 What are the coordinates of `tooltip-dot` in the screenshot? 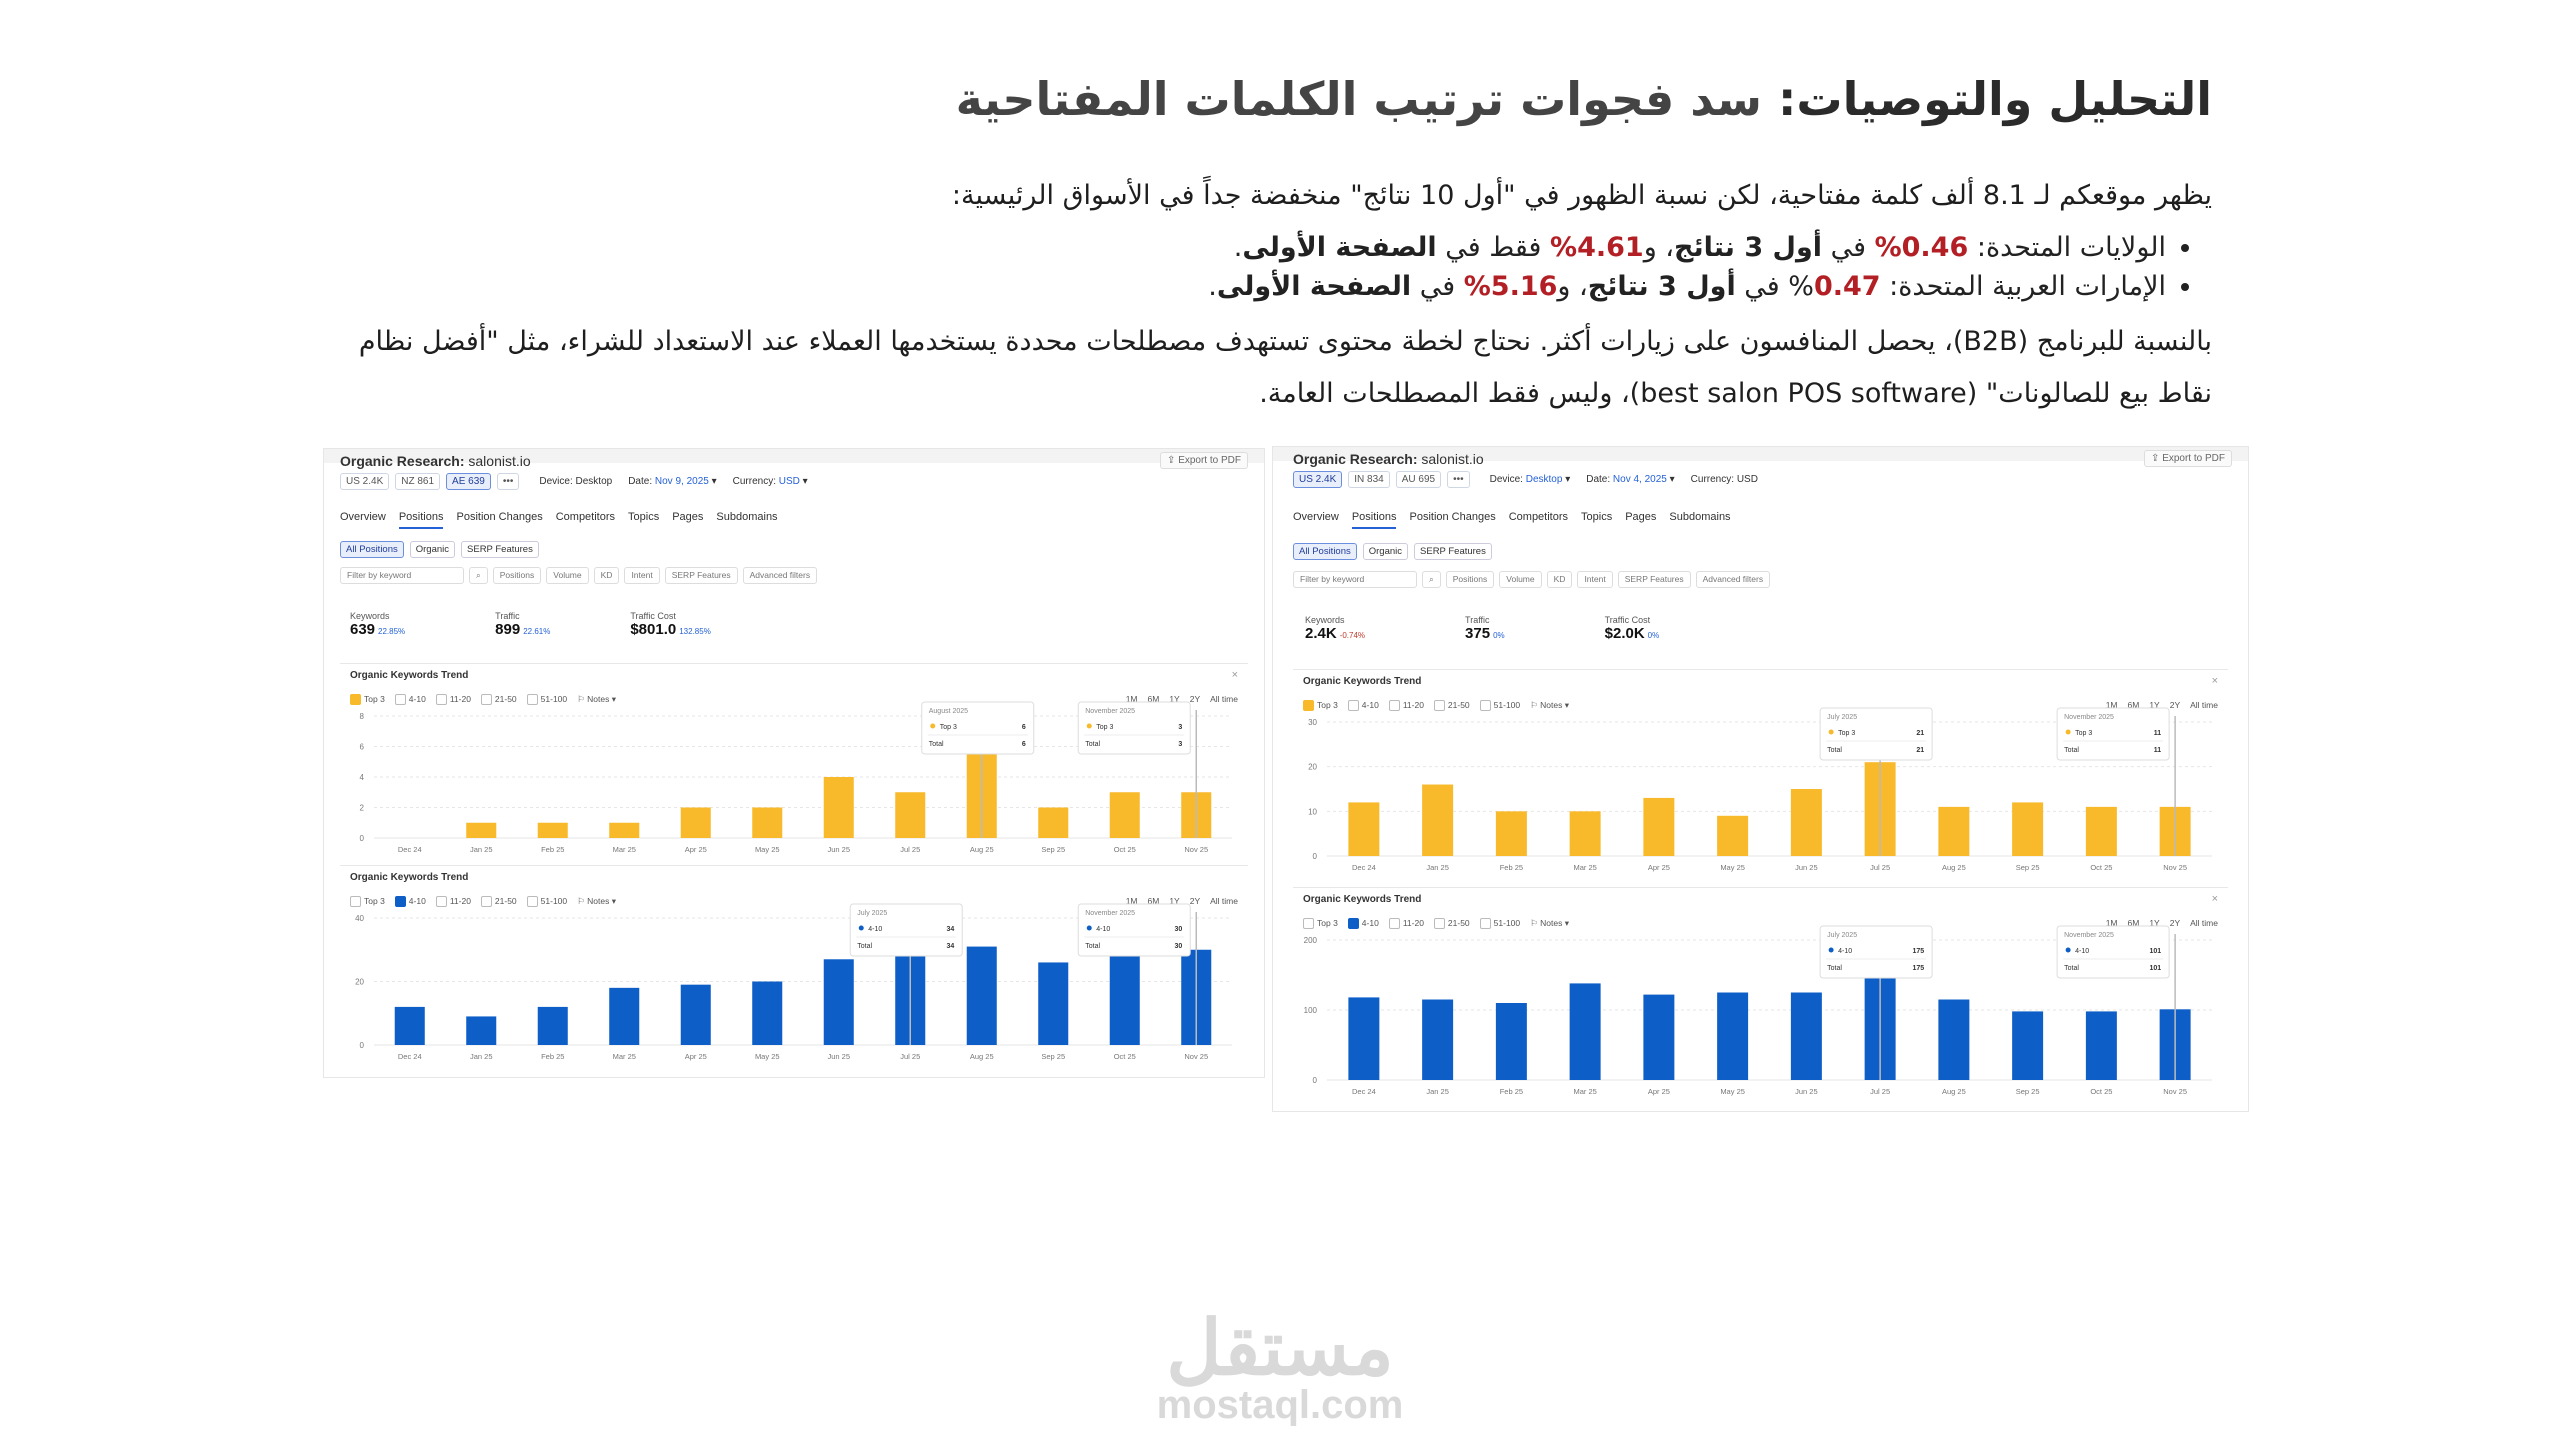 It's located at (861, 928).